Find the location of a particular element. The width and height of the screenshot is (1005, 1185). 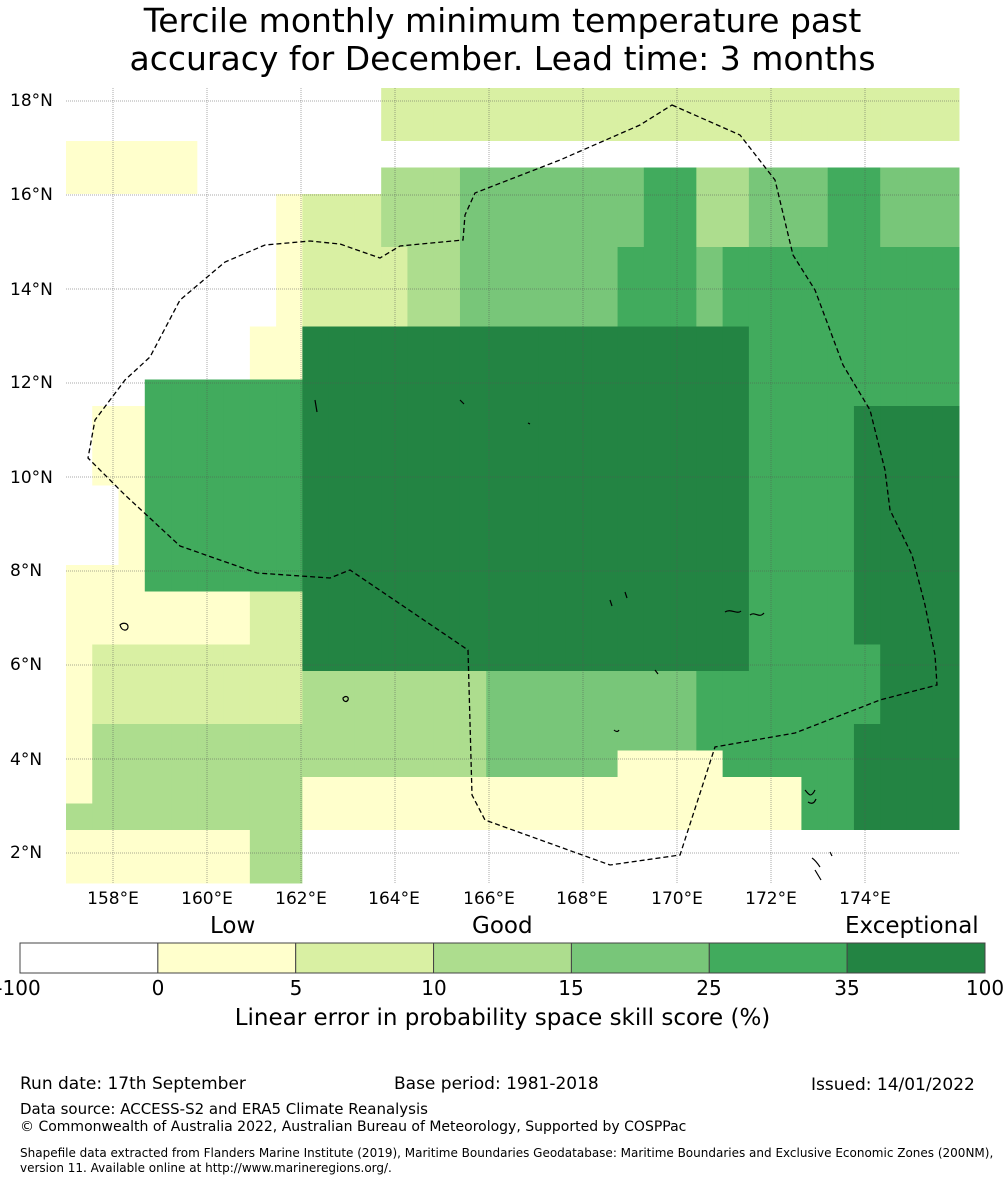

run-date: Run date: 17th September is located at coordinates (133, 1084).